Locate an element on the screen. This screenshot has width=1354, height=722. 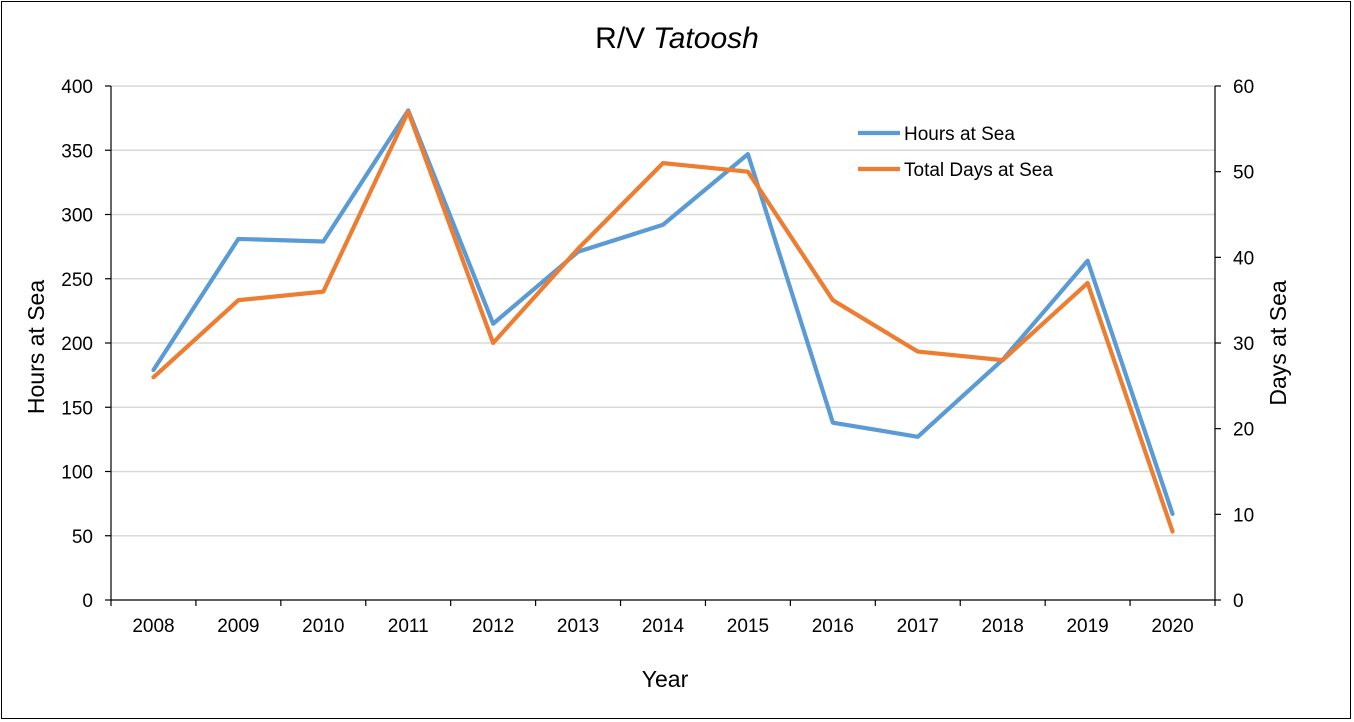
right-y-axis-ticks: 0 10 20 30 40 50 60 is located at coordinates (1234, 344).